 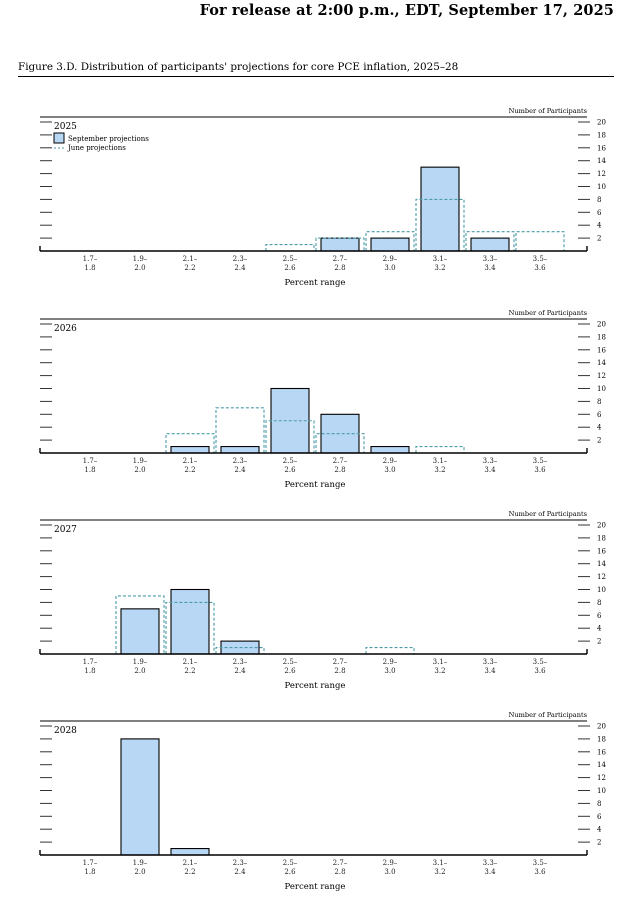 What do you see at coordinates (96, 148) in the screenshot?
I see `legend-june-label: June projections` at bounding box center [96, 148].